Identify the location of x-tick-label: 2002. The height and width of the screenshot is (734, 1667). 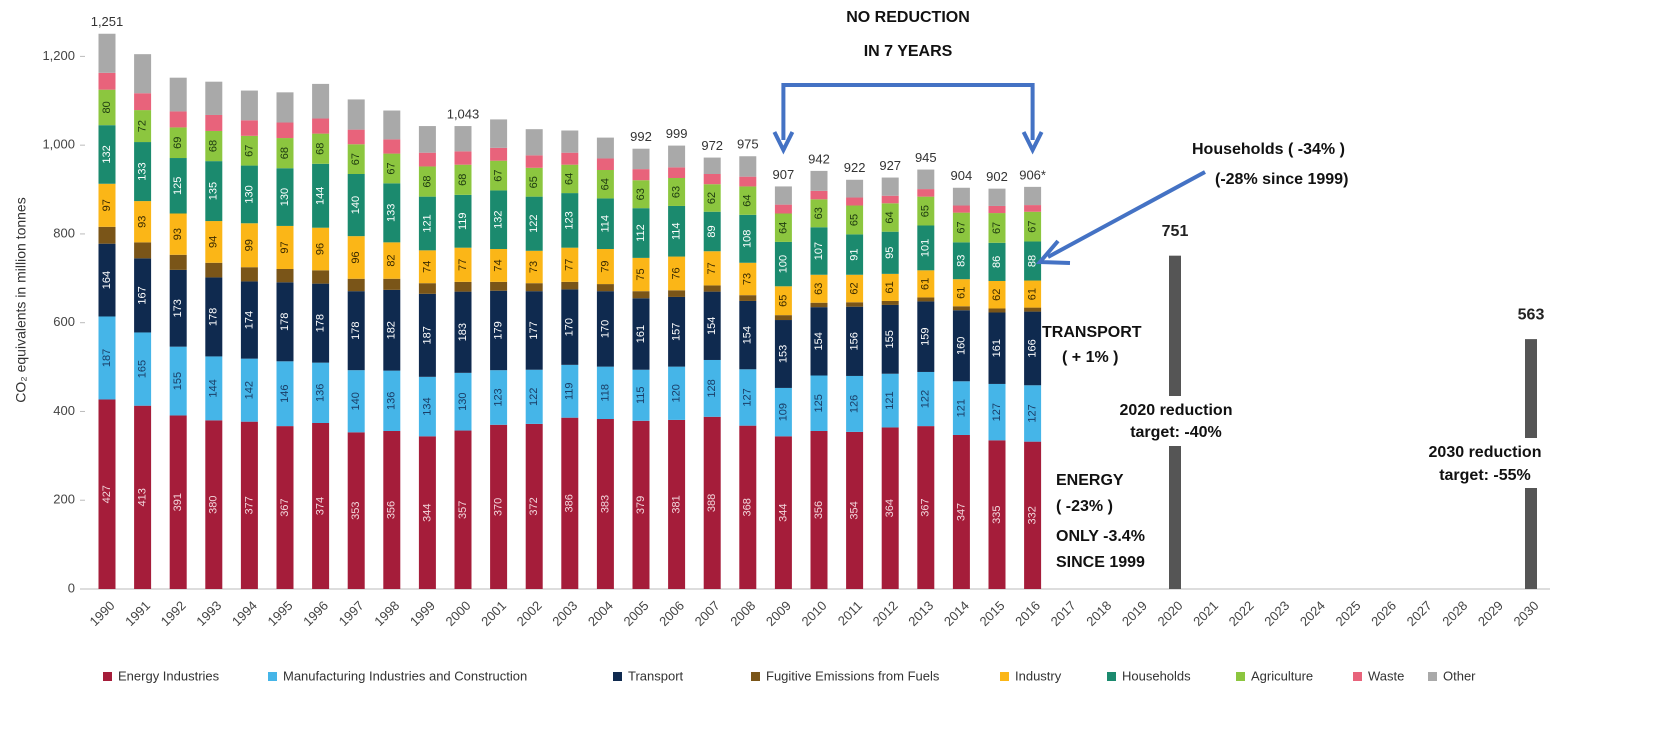
(529, 613).